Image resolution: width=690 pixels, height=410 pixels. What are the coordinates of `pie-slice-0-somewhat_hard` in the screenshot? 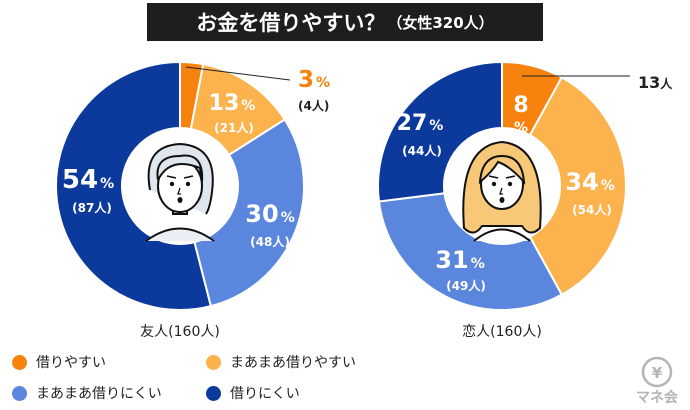 It's located at (249, 213).